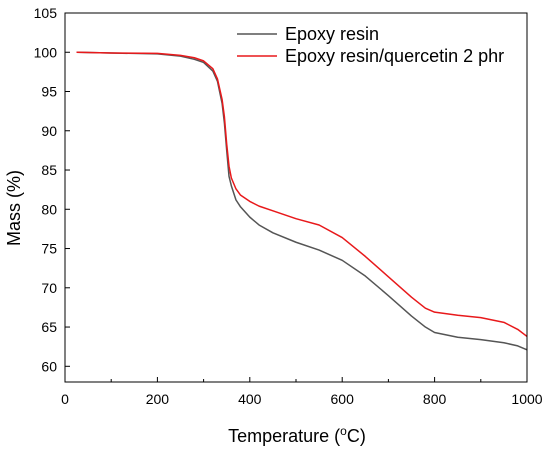 This screenshot has width=550, height=451. I want to click on x-axis-ticks: 0 200 400 600 800 1000, so click(302, 392).